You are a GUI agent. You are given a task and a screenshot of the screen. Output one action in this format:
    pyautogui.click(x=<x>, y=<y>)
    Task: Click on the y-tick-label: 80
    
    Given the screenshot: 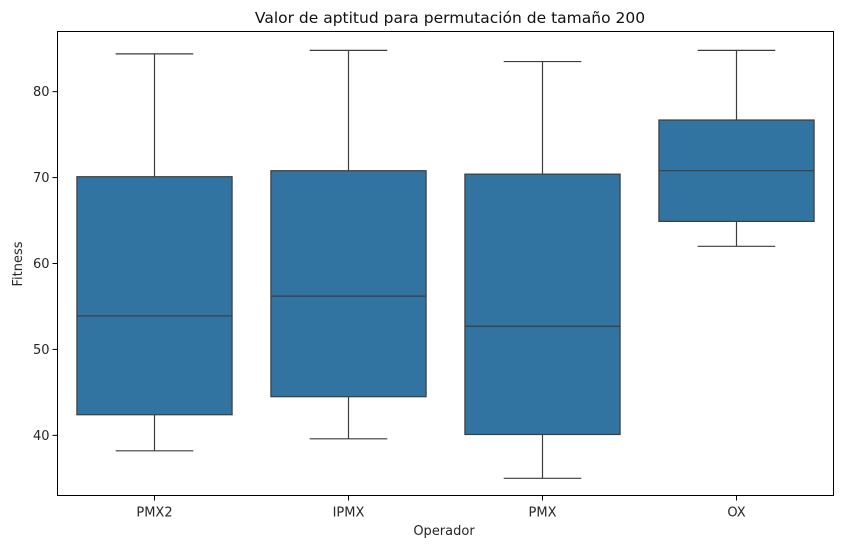 What is the action you would take?
    pyautogui.click(x=41, y=92)
    